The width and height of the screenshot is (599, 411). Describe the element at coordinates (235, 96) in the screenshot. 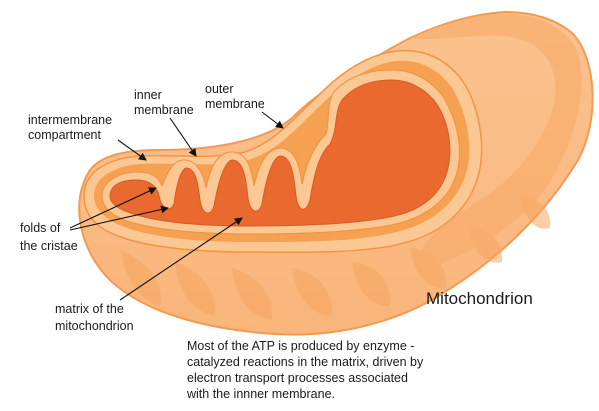

I see `label-outer-membrane: outer membrane` at that location.